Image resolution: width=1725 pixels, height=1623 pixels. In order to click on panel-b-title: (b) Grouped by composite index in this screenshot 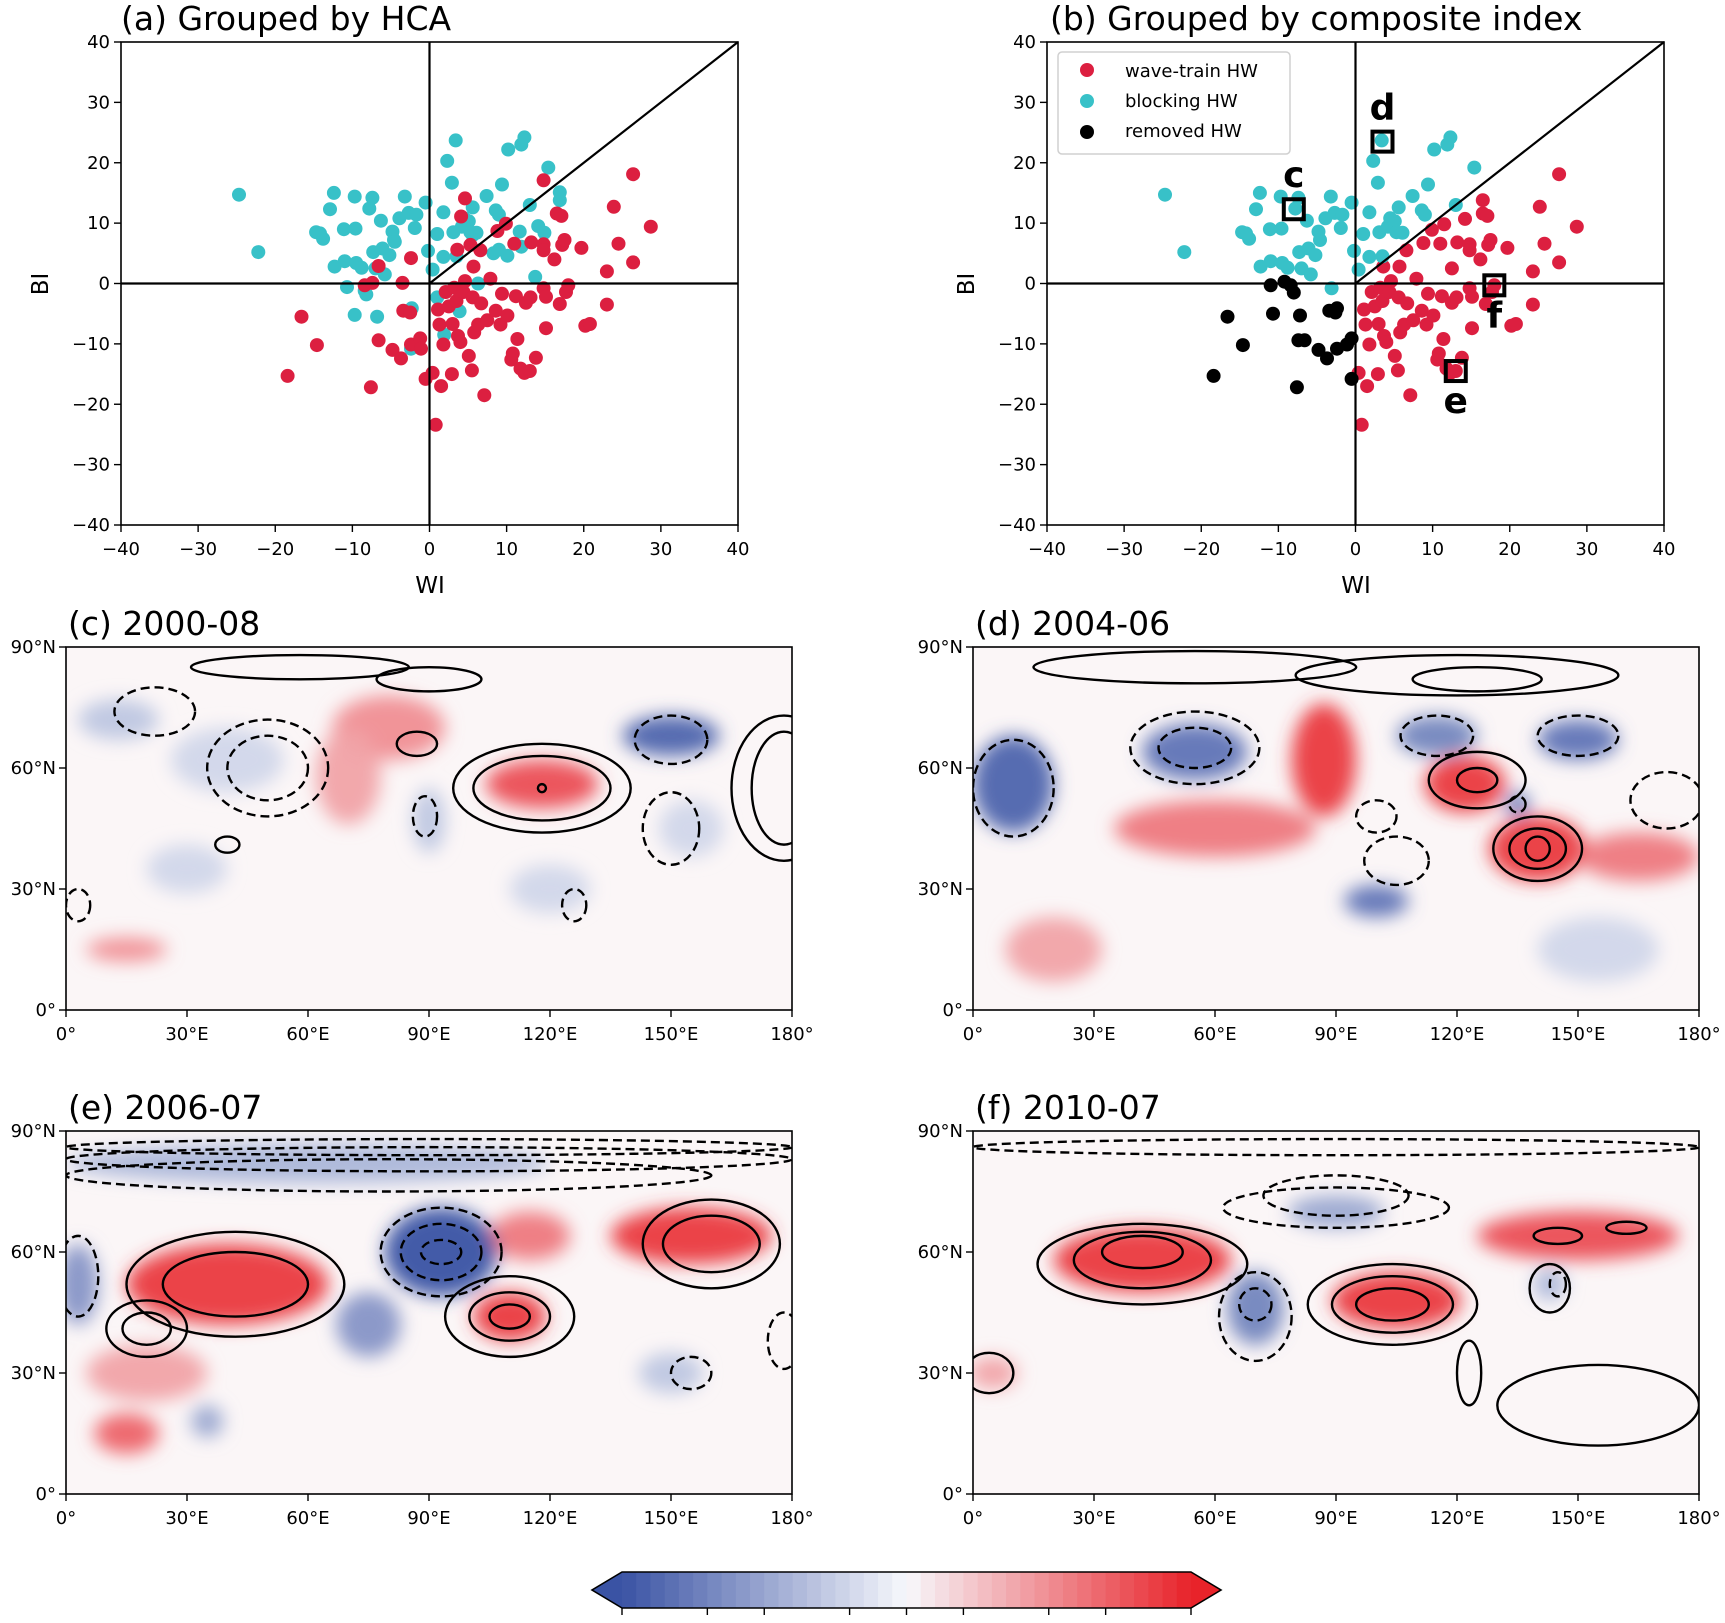, I will do `click(1316, 19)`.